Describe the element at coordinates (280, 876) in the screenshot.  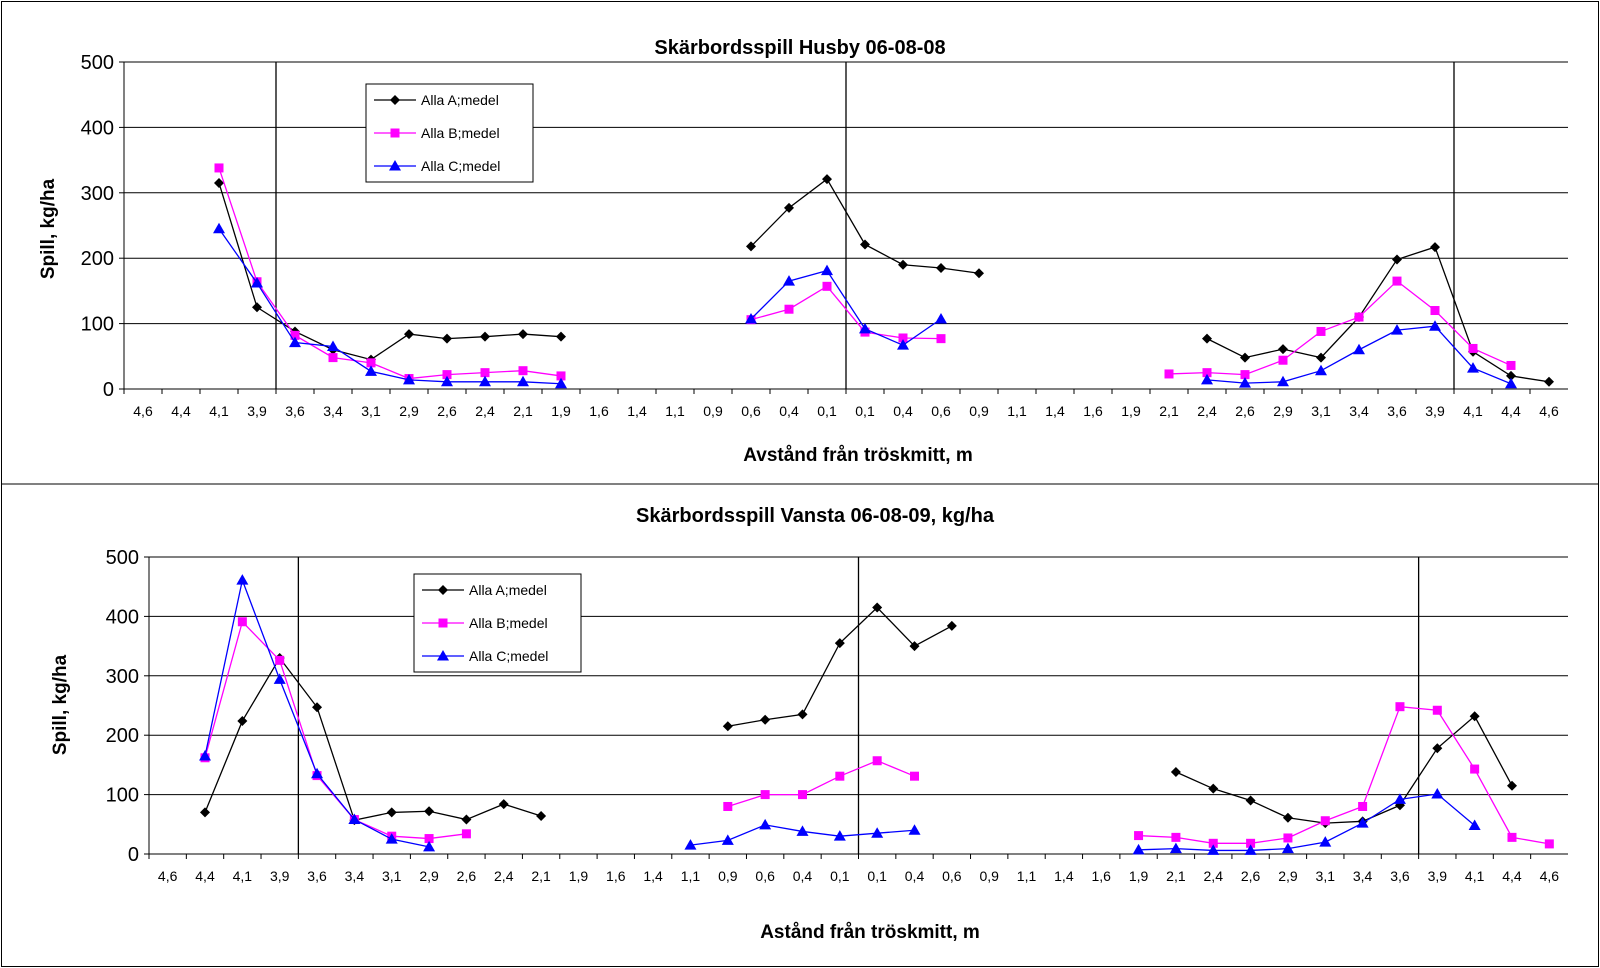
I see `x-tick-label: 3,9` at that location.